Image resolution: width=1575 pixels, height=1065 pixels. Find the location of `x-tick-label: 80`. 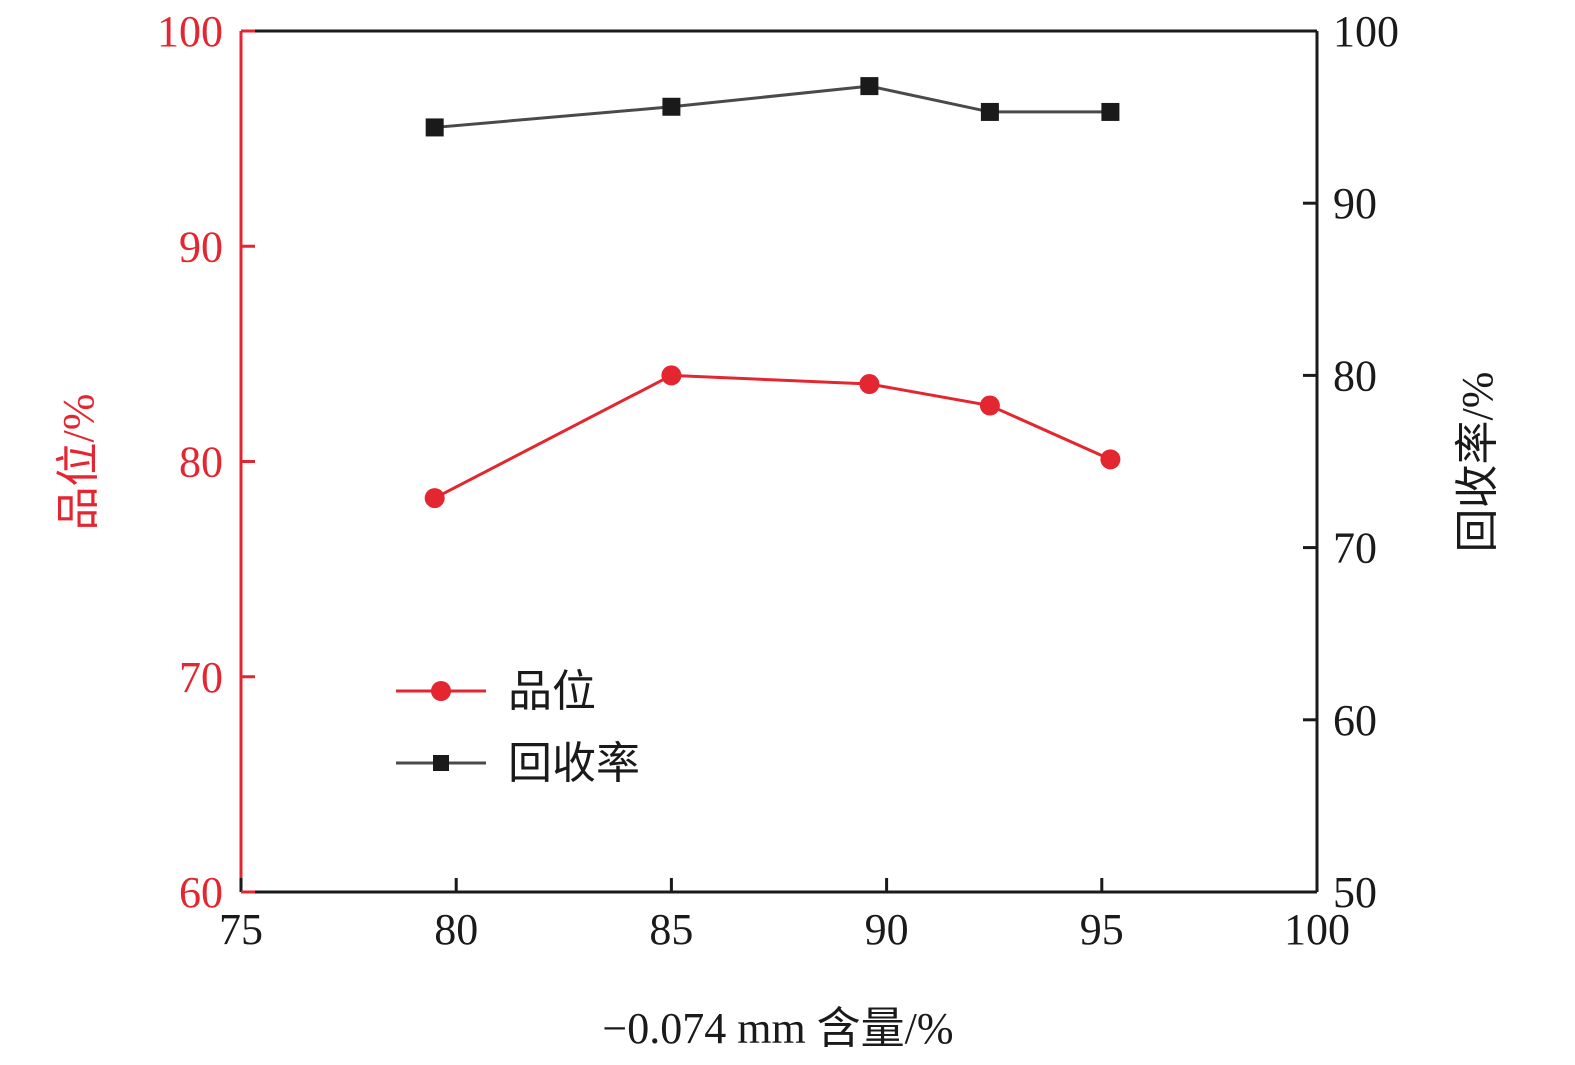

x-tick-label: 80 is located at coordinates (456, 929).